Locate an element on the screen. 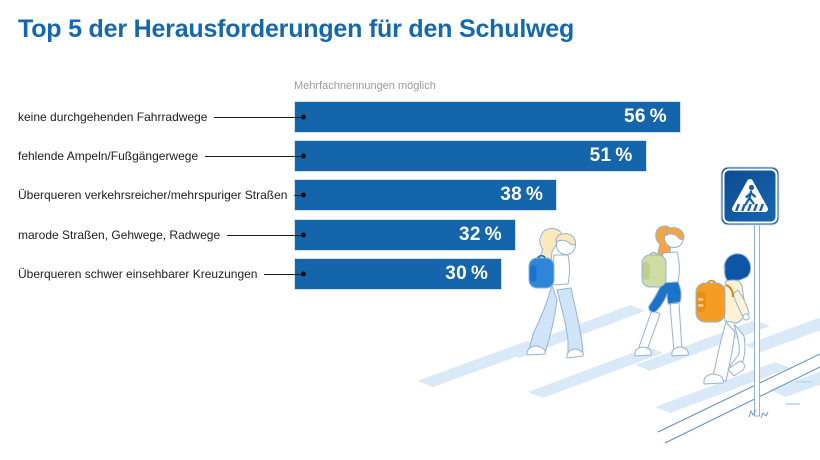 This screenshot has width=820, height=460. leg-front is located at coordinates (676, 327).